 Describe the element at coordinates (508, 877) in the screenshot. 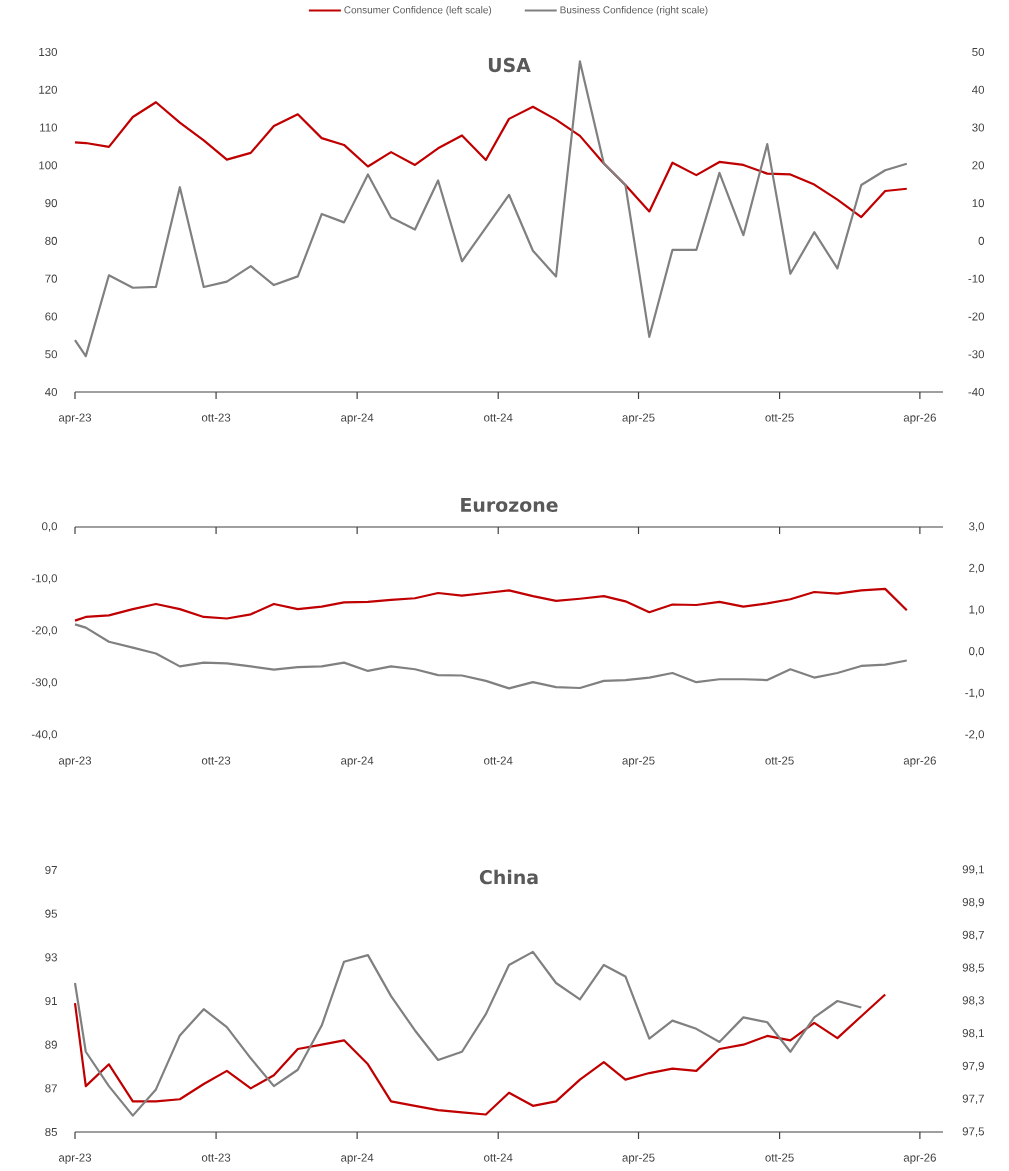

I see `chart-title: China` at that location.